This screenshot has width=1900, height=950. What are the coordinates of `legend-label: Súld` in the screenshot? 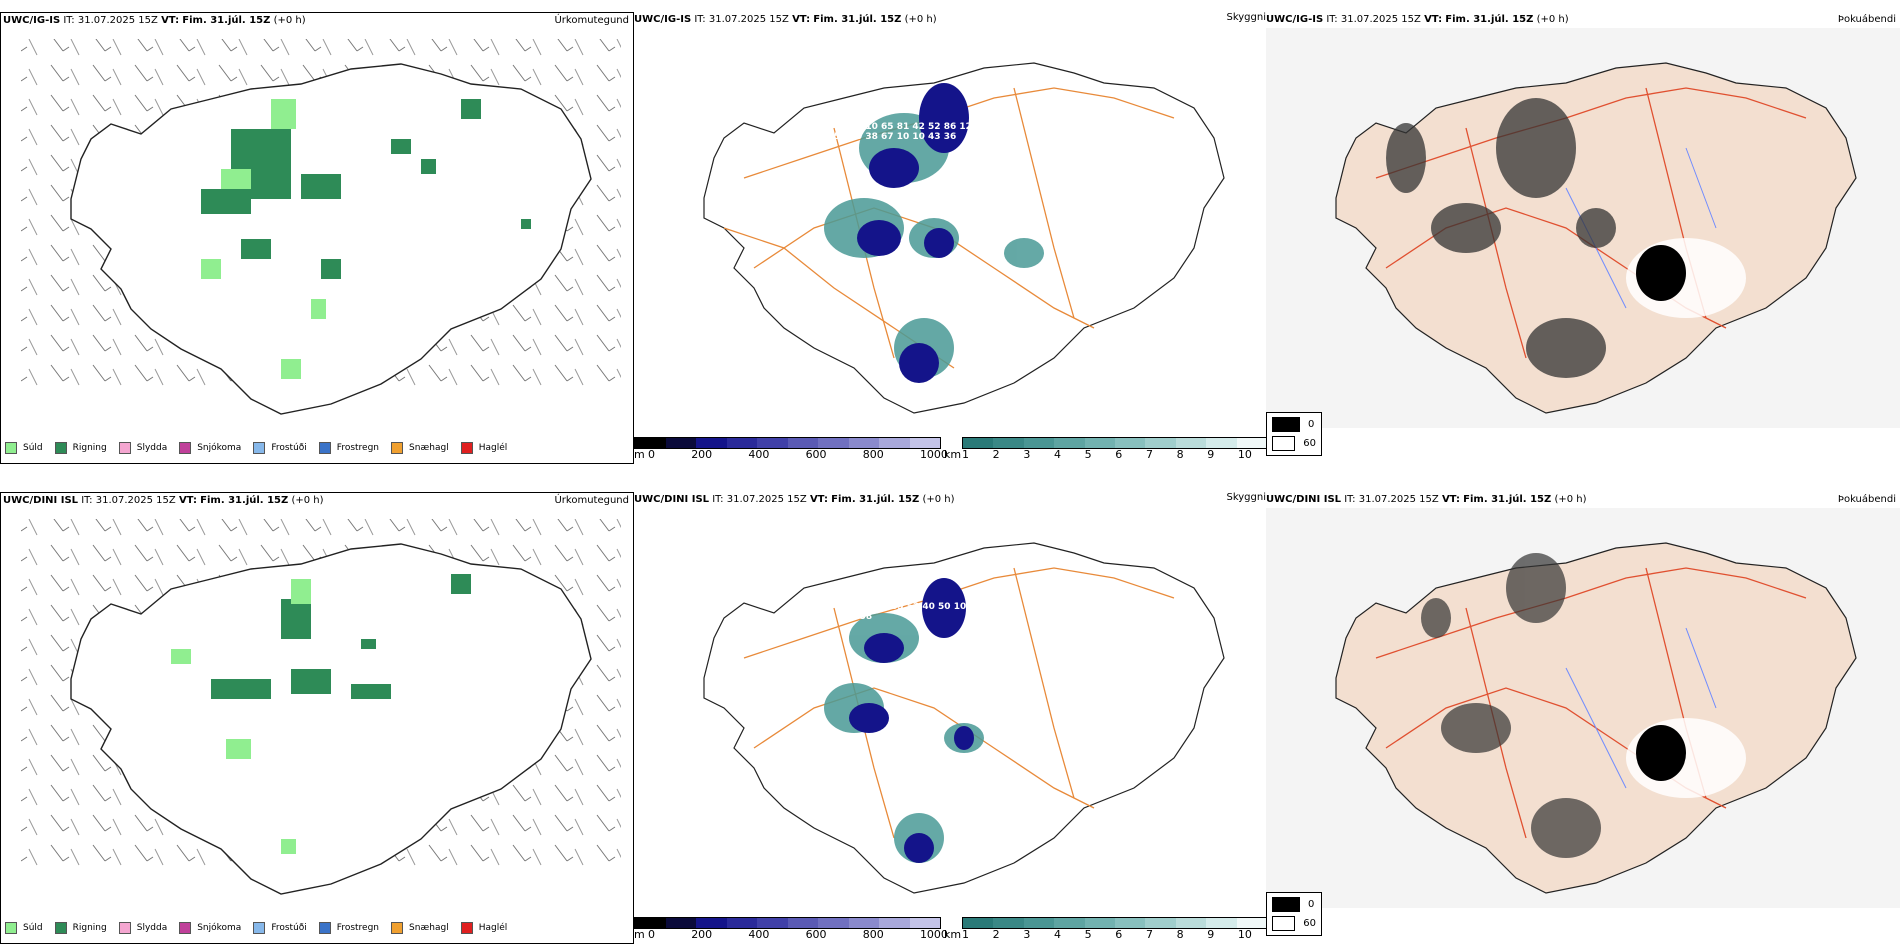 It's located at (33, 448).